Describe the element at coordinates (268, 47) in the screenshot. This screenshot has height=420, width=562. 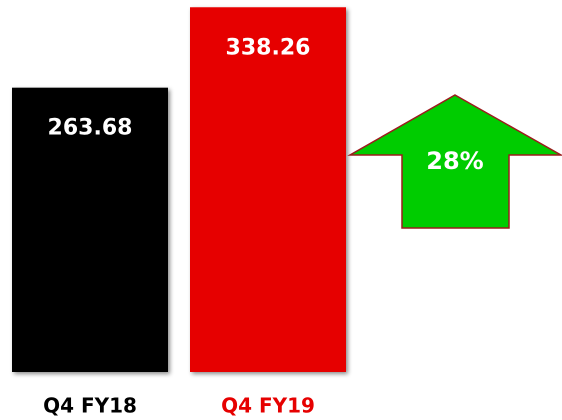
I see `data-label: 338.26` at that location.